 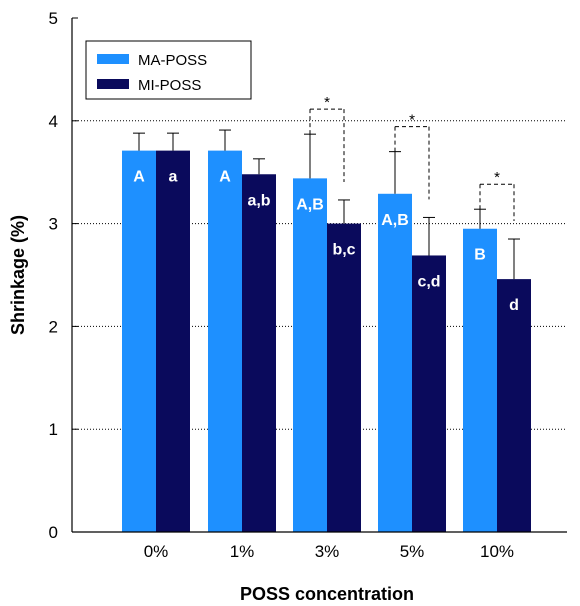 I want to click on bar-letter-label: B, so click(x=480, y=255).